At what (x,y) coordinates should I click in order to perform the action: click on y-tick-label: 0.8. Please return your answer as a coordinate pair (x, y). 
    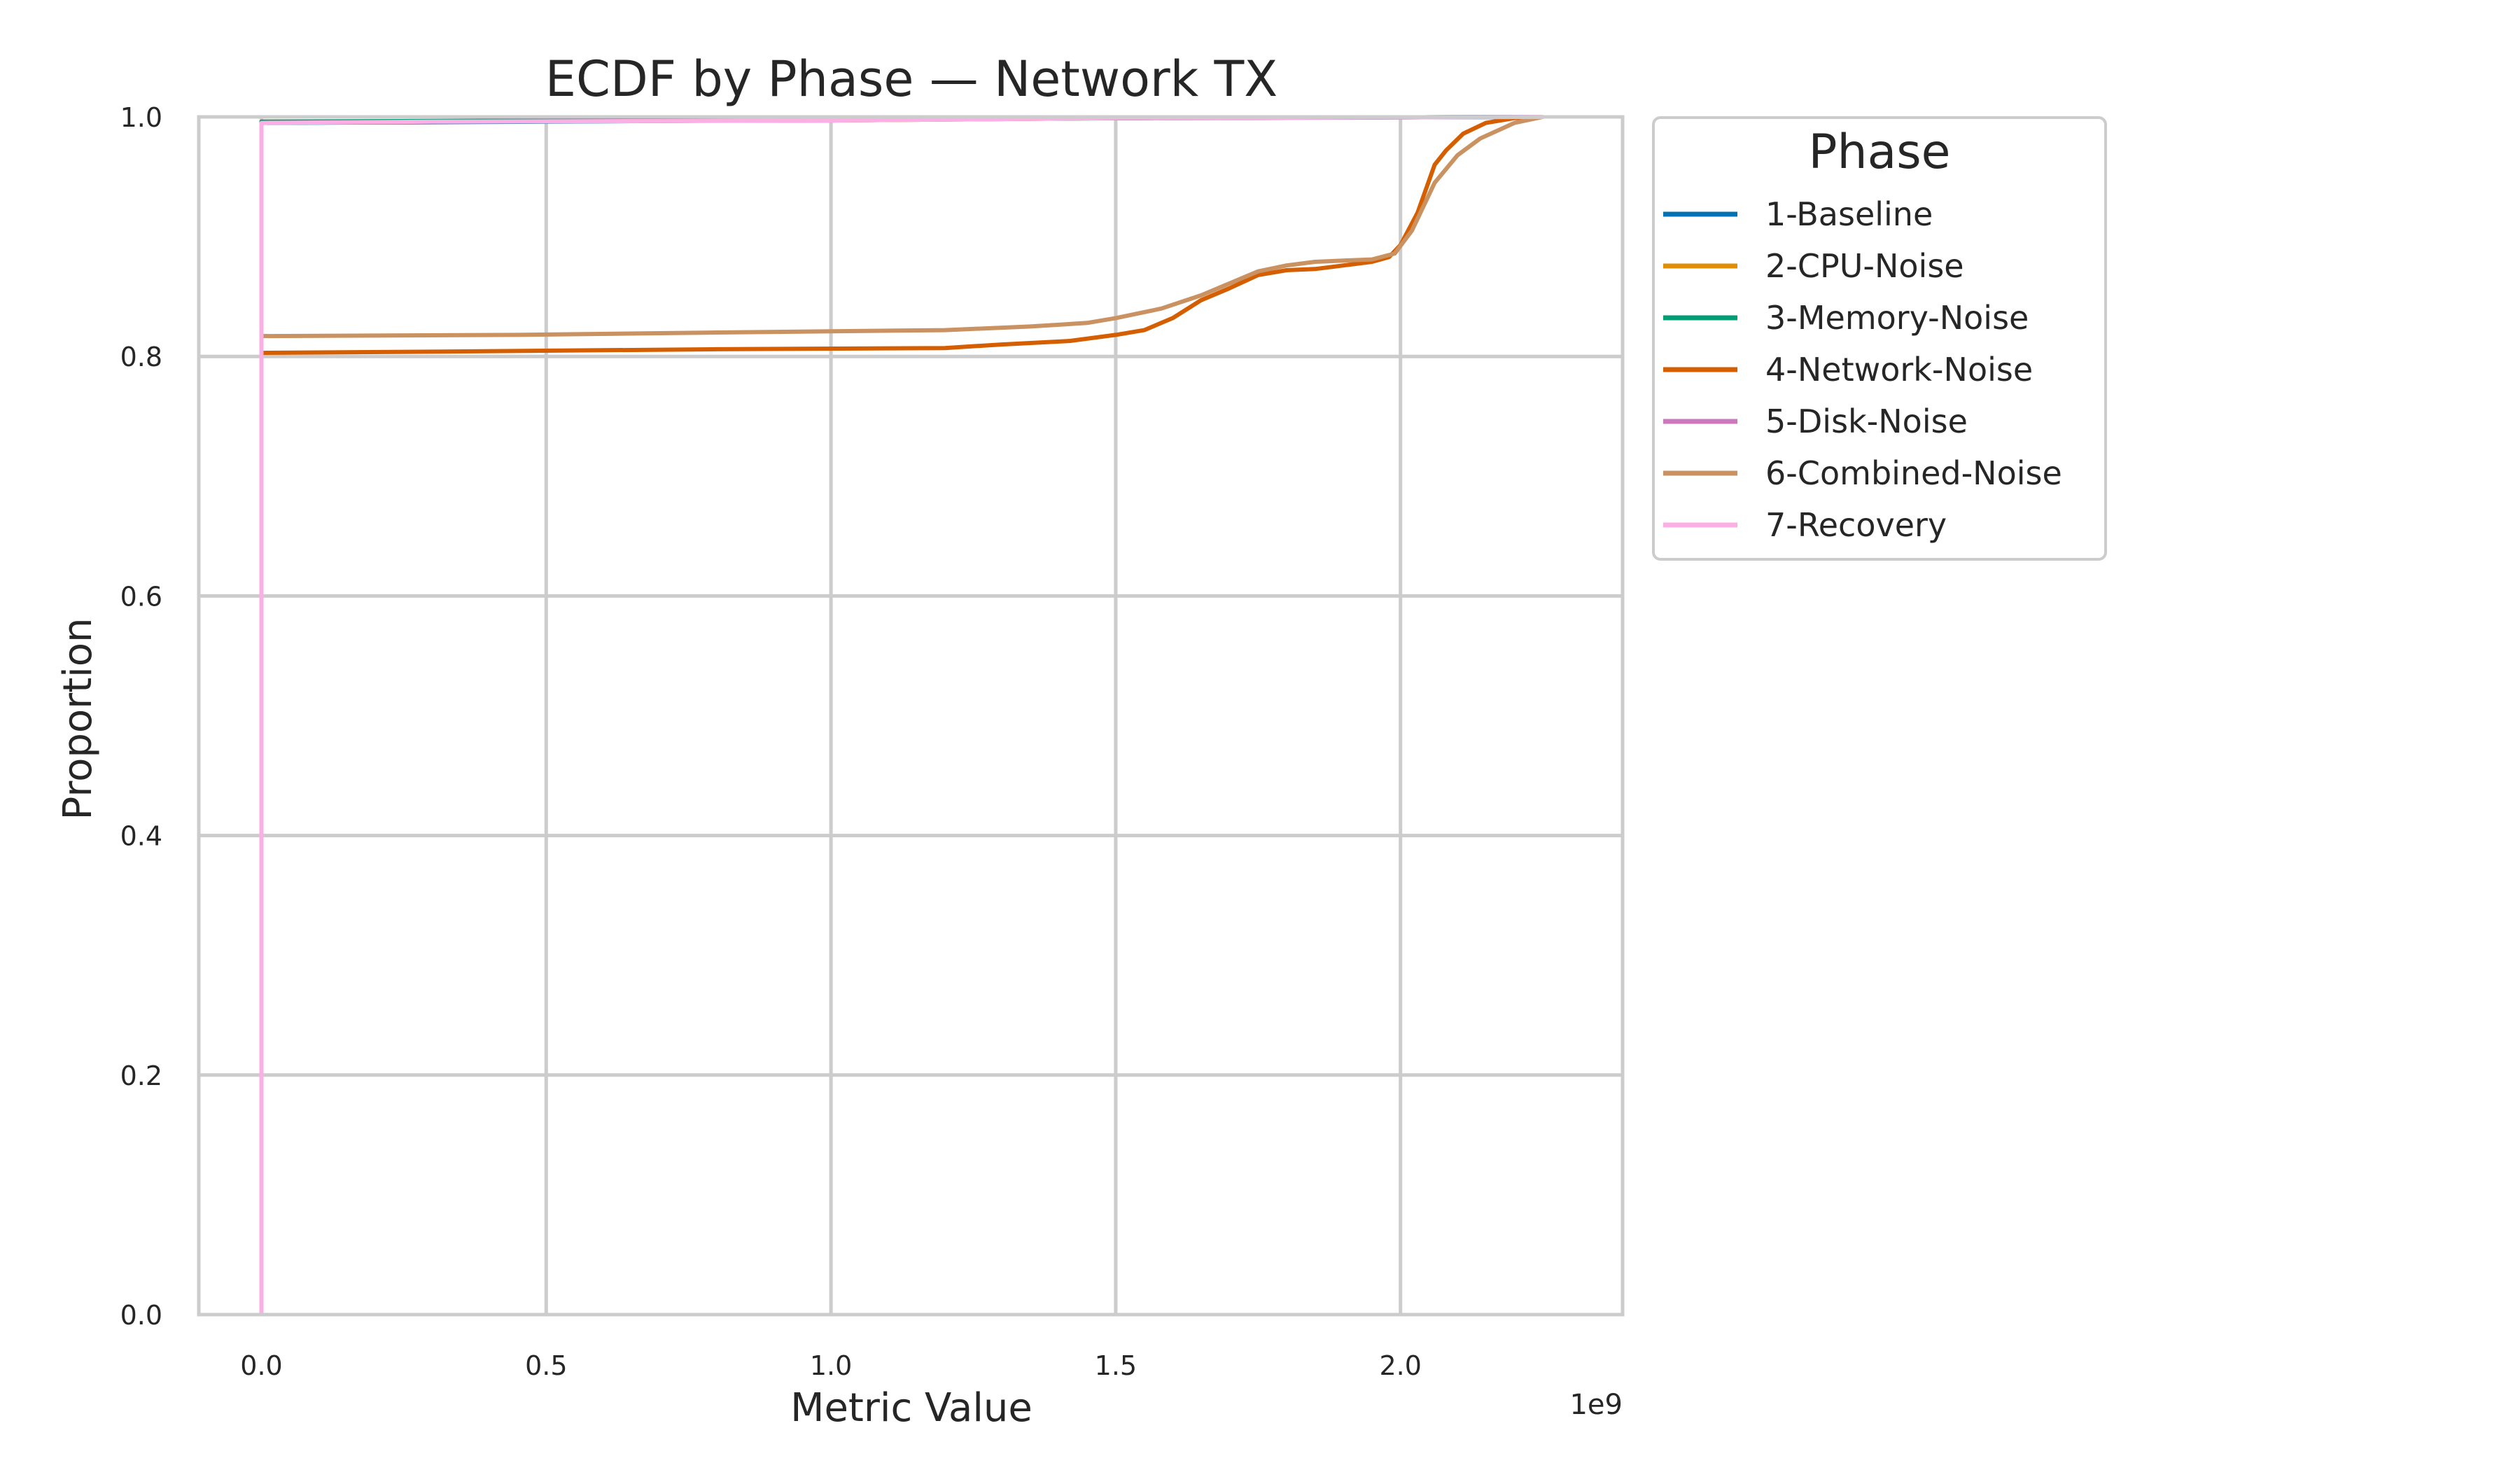
    Looking at the image, I should click on (141, 357).